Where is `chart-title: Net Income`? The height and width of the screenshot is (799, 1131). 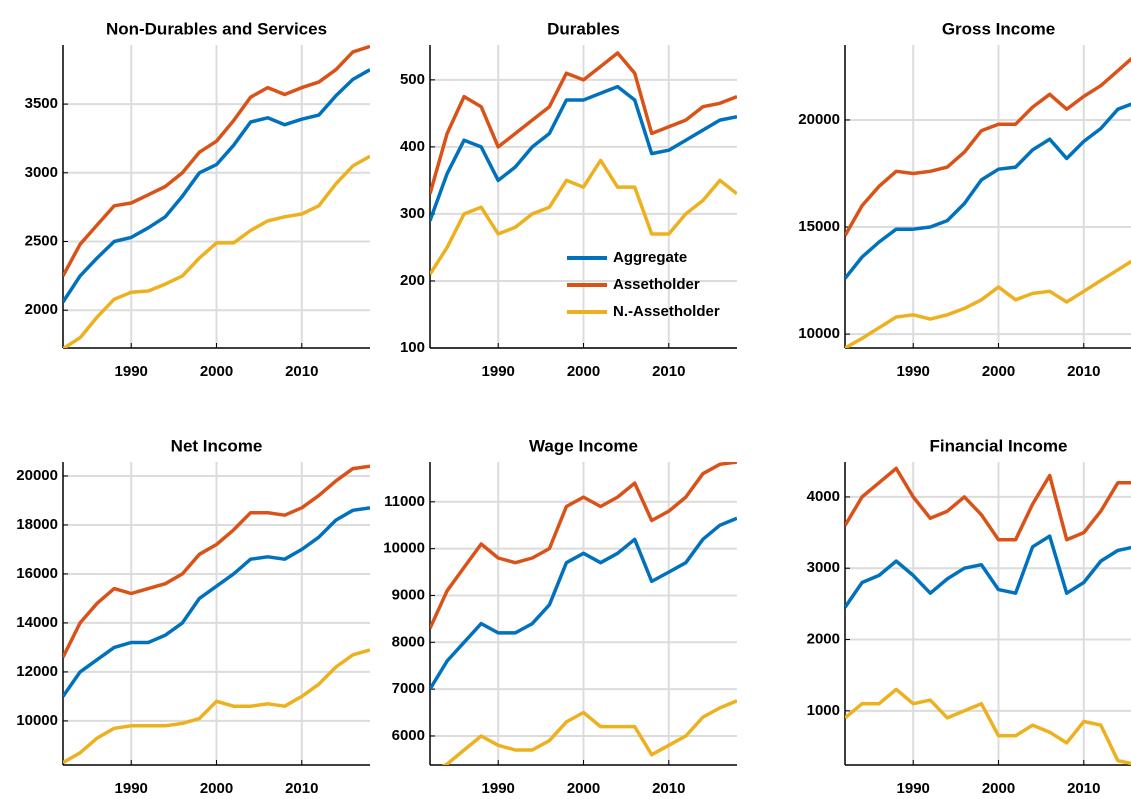
chart-title: Net Income is located at coordinates (217, 445).